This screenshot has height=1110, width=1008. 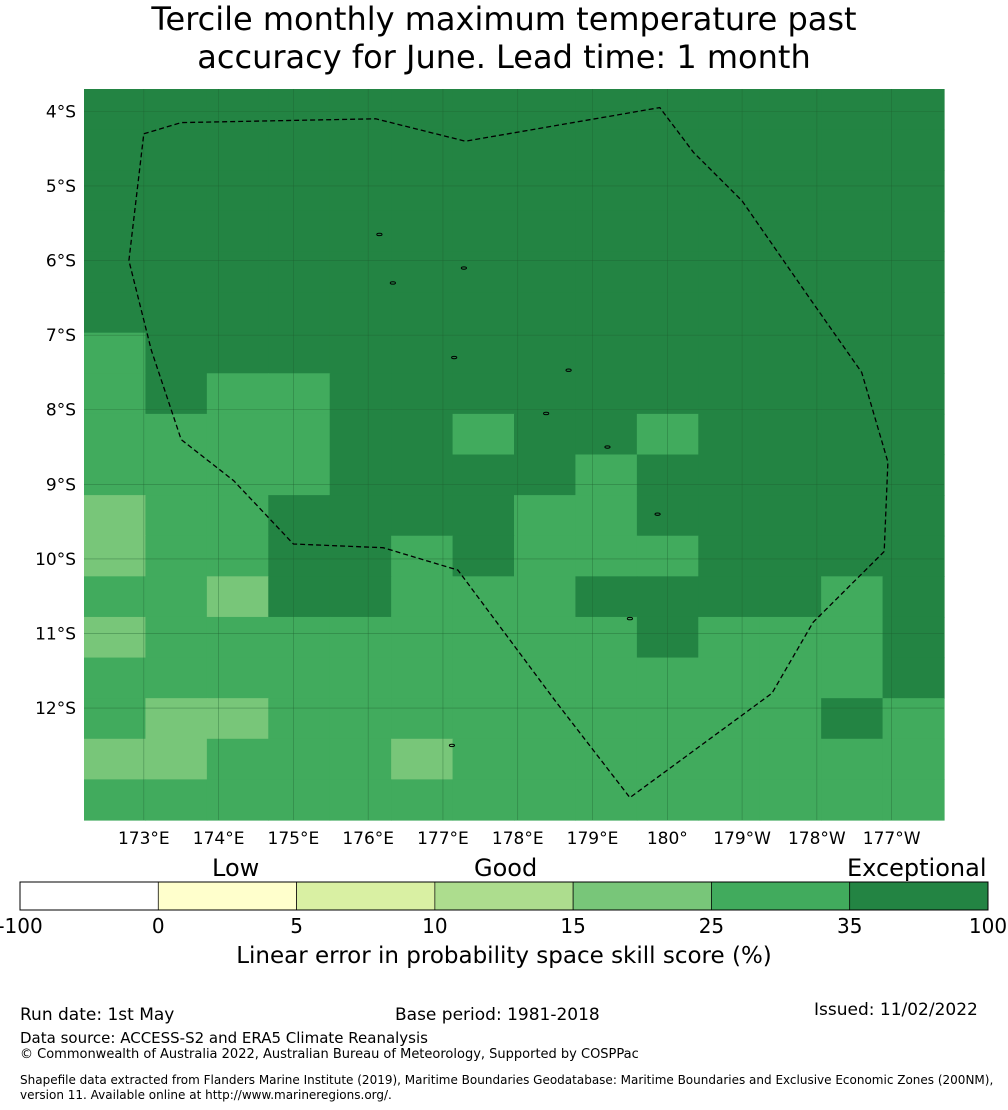 I want to click on lon-tick-label: 179°E, so click(x=593, y=839).